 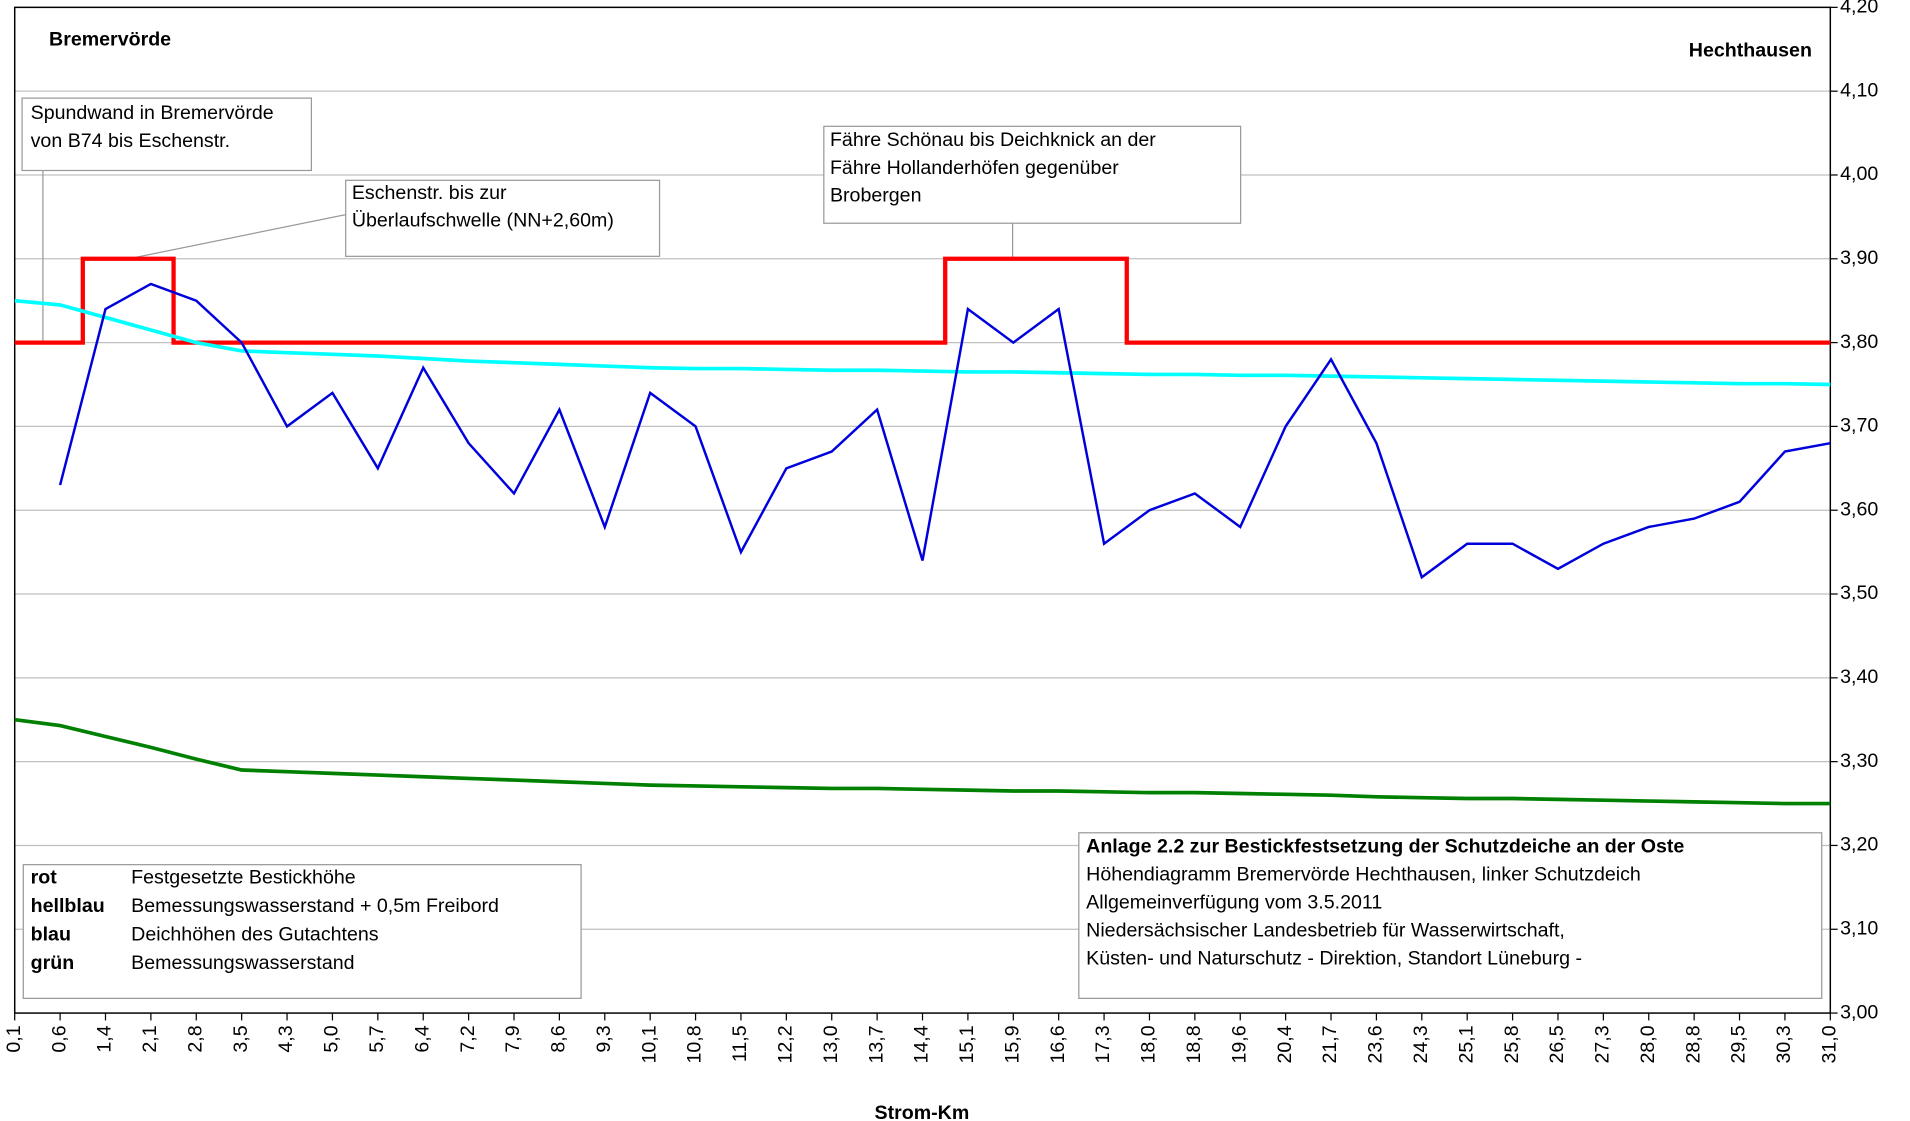 I want to click on x-tick-label: 30,3, so click(x=1784, y=1044).